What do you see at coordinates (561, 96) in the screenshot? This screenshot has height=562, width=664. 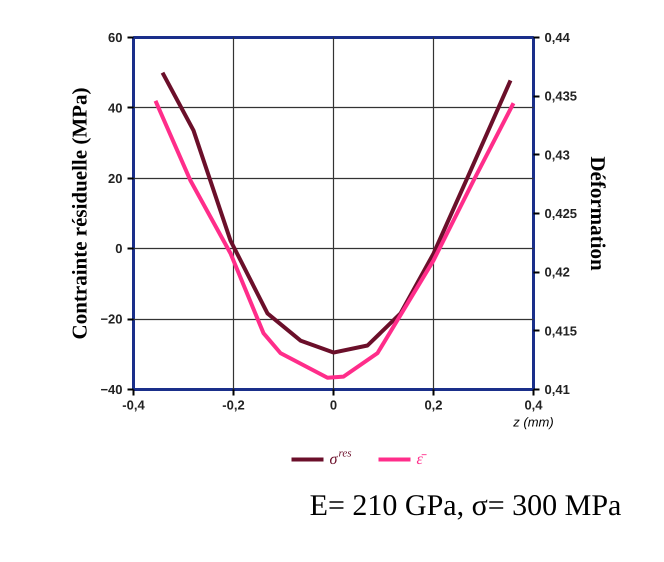 I see `y2-tick-label: 0,435` at bounding box center [561, 96].